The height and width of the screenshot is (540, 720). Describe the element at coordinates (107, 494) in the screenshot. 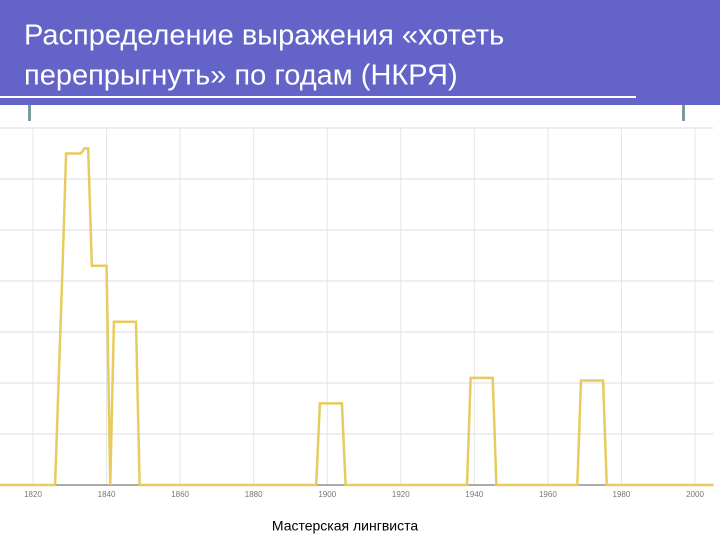

I see `x-tick-label: 1840` at that location.